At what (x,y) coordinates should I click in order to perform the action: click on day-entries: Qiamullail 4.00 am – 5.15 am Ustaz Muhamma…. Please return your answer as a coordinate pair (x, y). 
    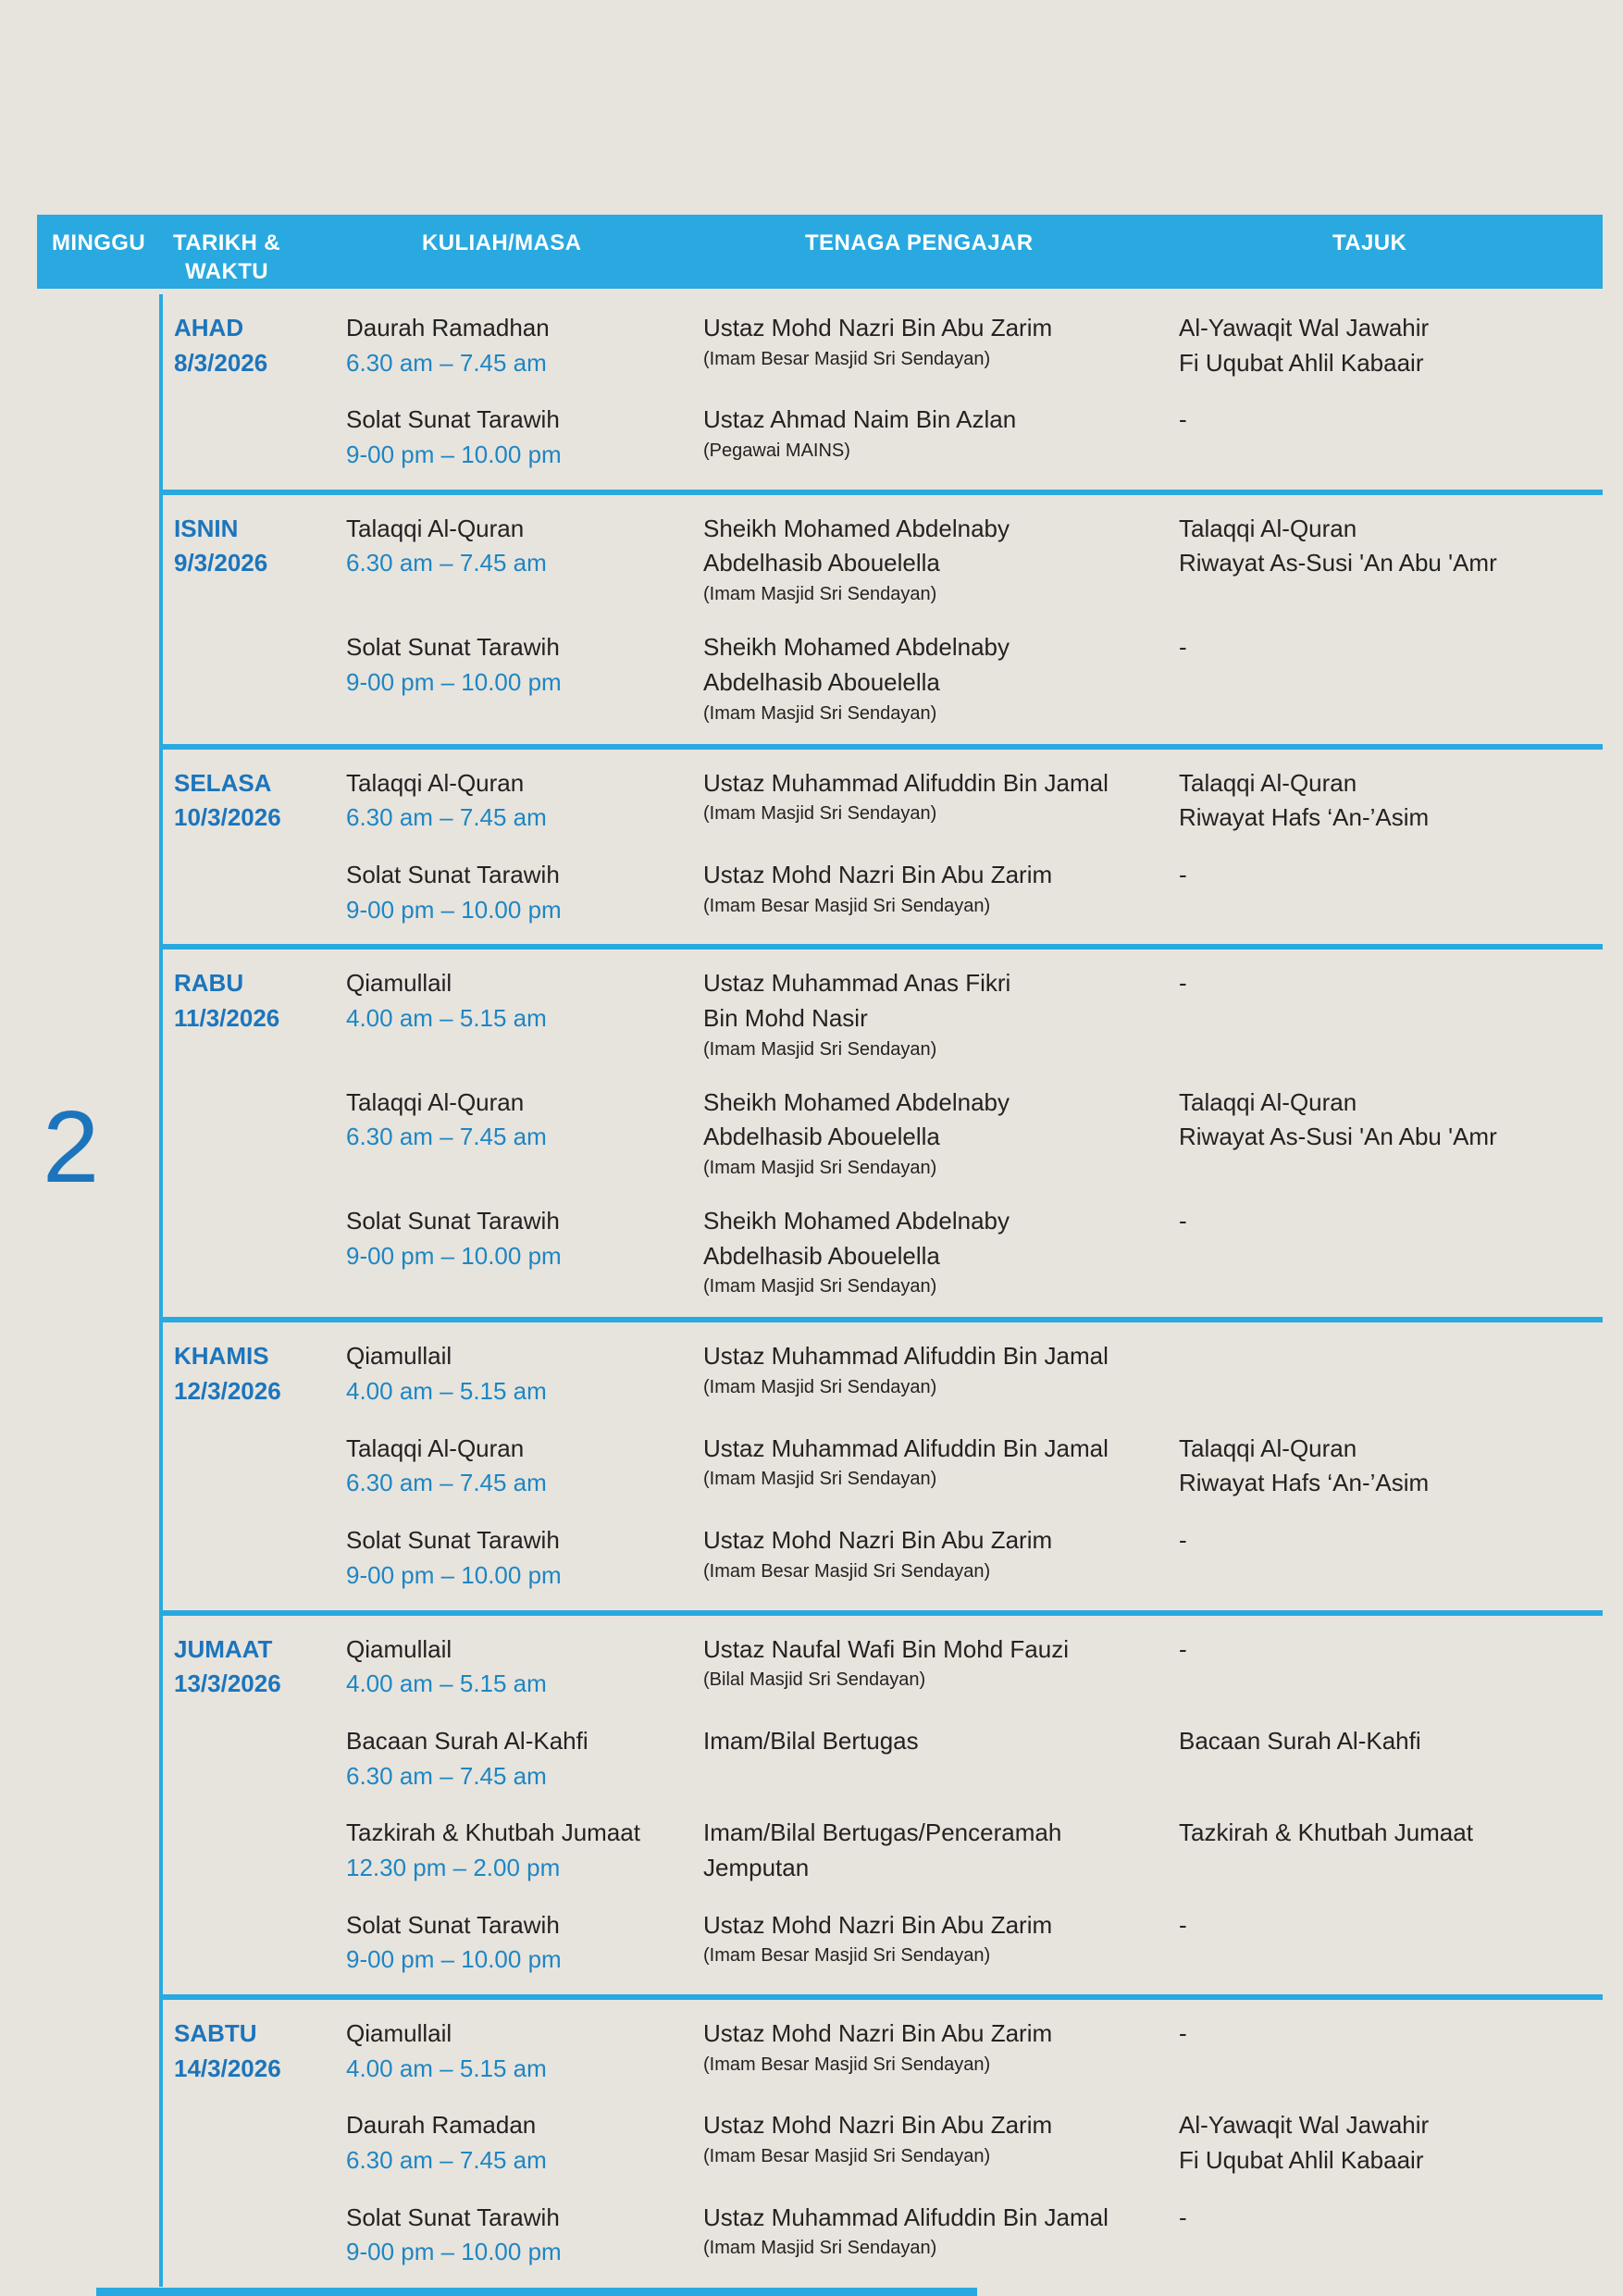
    Looking at the image, I should click on (974, 1137).